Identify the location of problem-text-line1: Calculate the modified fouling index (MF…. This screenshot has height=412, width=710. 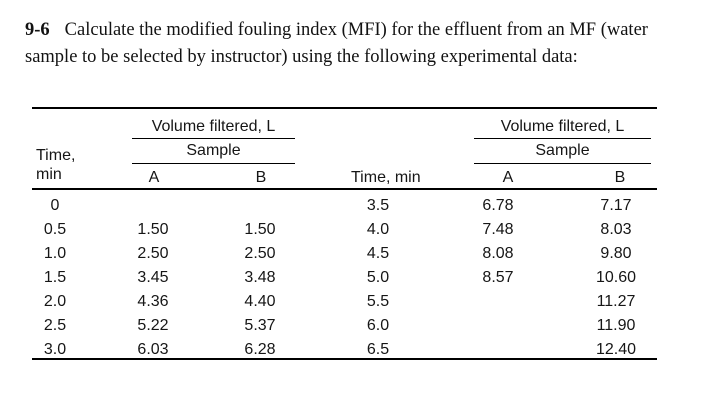
(356, 30).